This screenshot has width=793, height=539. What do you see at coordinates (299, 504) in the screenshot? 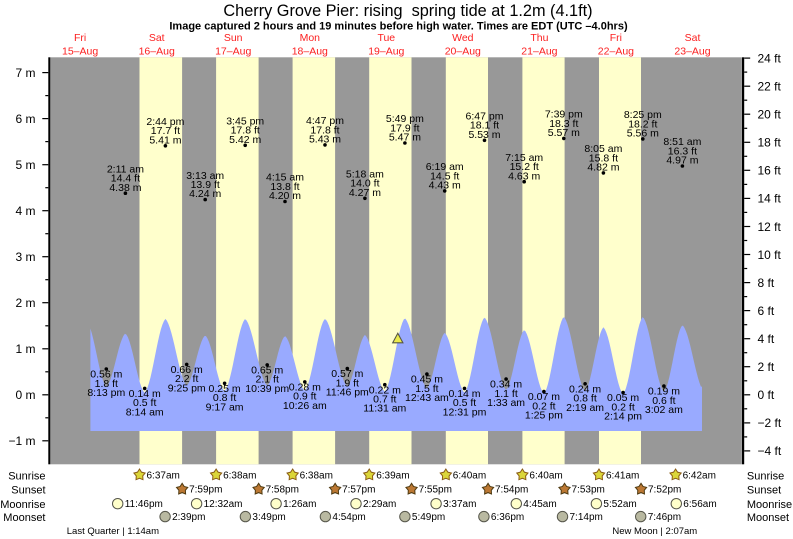
I see `svg-text: 1:26am` at bounding box center [299, 504].